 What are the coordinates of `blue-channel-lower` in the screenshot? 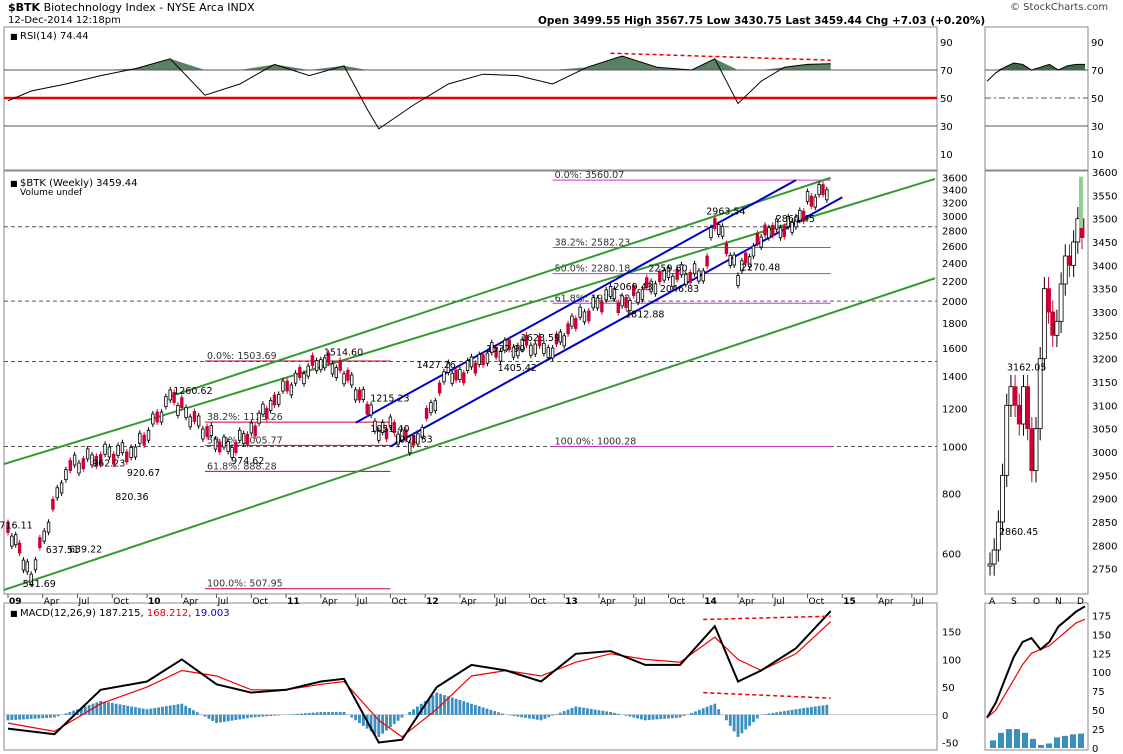 It's located at (616, 322).